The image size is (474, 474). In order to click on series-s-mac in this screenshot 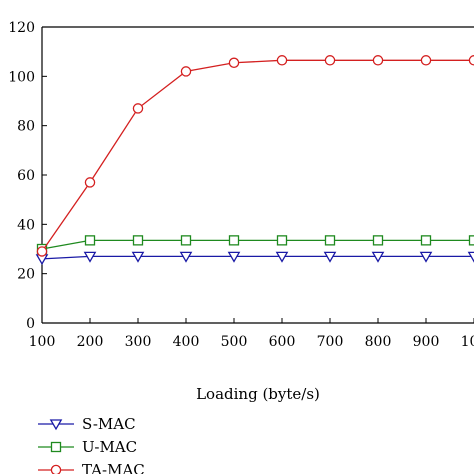, I will do `click(254, 258)`.